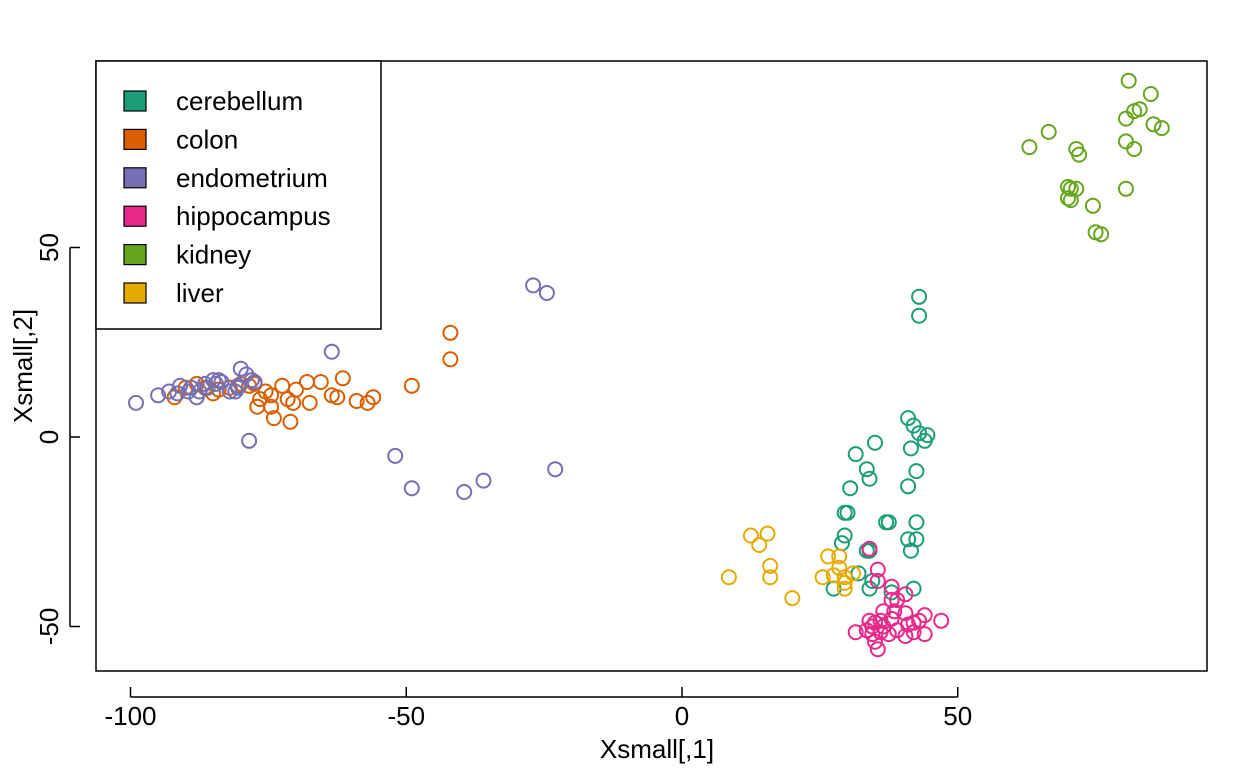 This screenshot has width=1248, height=768. Describe the element at coordinates (135, 178) in the screenshot. I see `legend-swatch-endometrium` at that location.